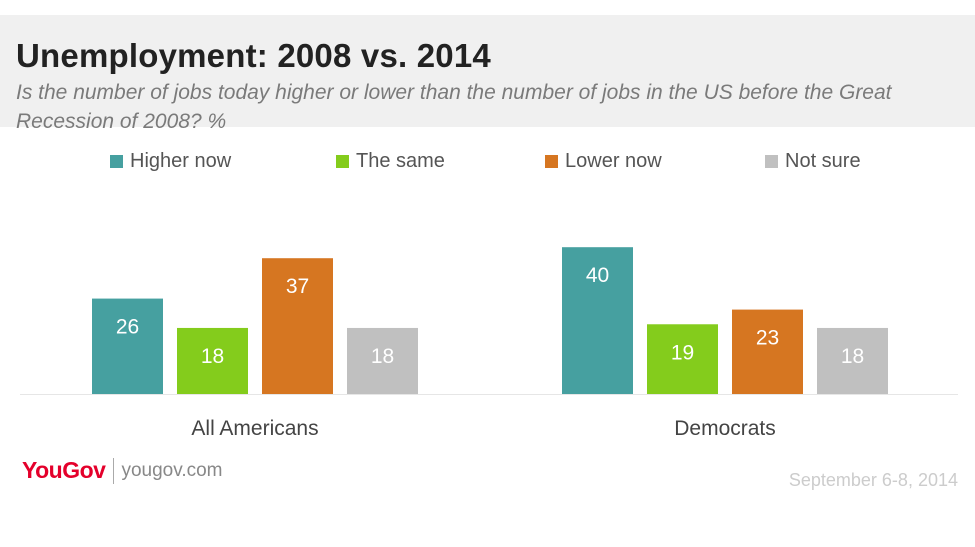 This screenshot has width=975, height=547. I want to click on data-label-all-americans-not-sure: 18, so click(382, 356).